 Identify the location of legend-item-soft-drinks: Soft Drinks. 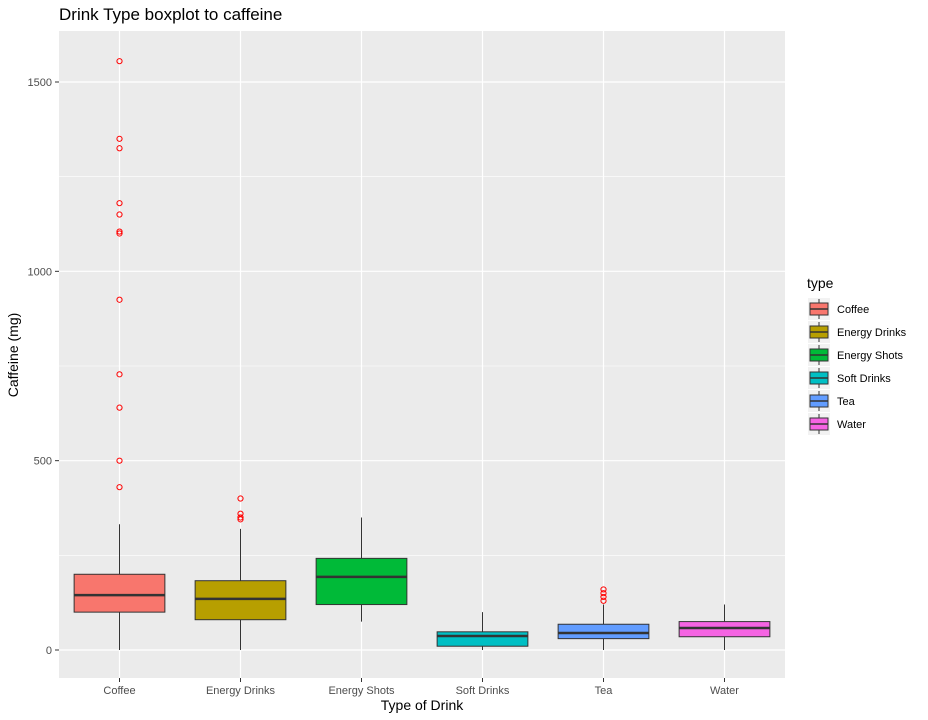
(849, 378).